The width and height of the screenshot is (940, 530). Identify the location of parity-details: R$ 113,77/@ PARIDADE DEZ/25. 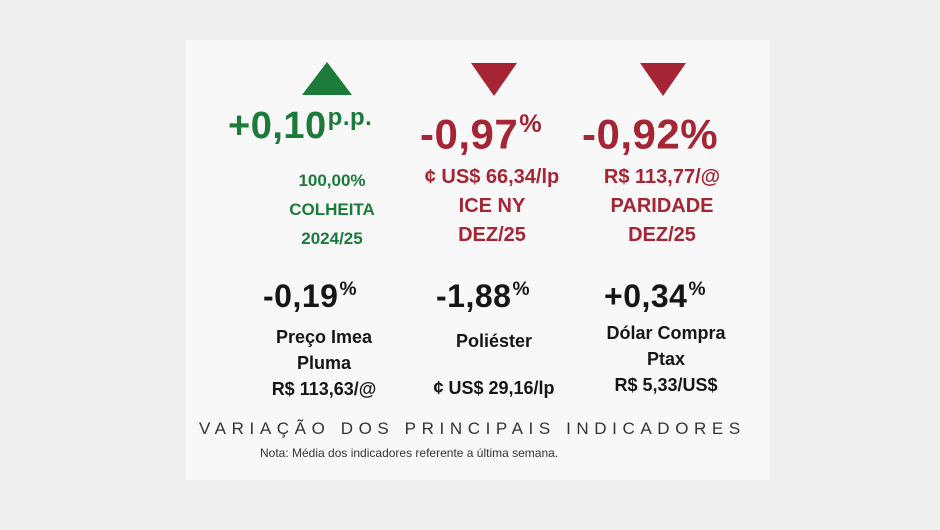
(662, 206).